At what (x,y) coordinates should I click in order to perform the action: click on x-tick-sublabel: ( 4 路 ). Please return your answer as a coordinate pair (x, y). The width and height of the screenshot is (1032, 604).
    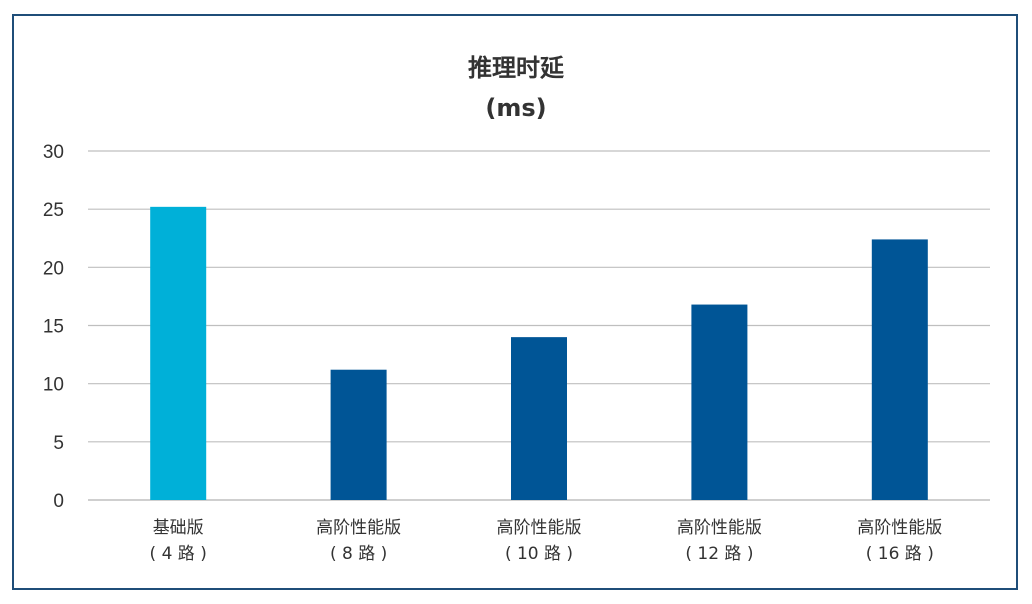
    Looking at the image, I should click on (178, 554).